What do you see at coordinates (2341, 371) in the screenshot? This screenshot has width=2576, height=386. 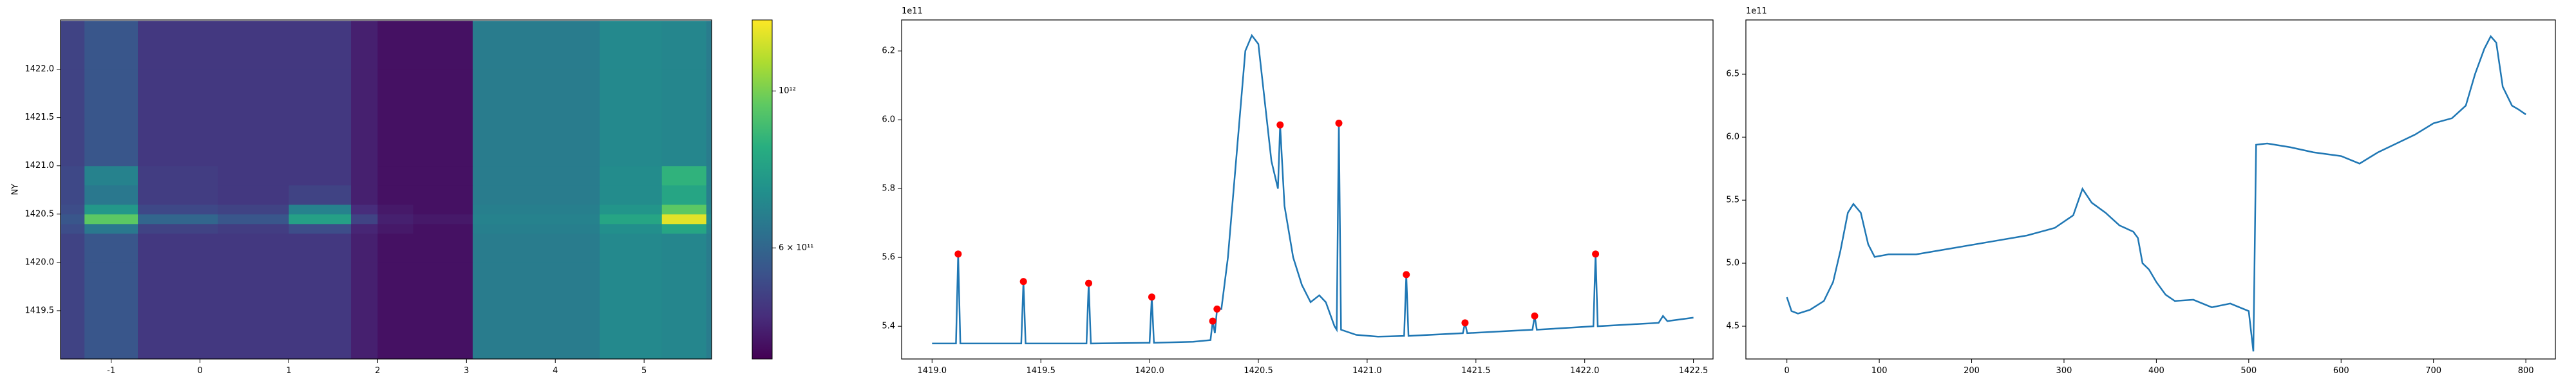 I see `x-tick-label: 600` at bounding box center [2341, 371].